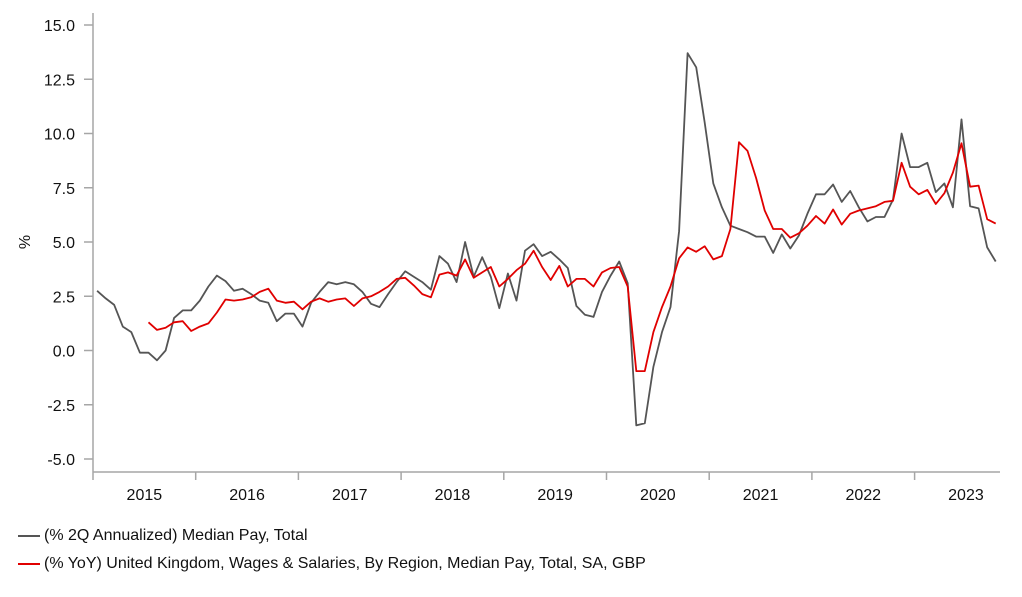 The image size is (1022, 597). What do you see at coordinates (29, 536) in the screenshot?
I see `legend-swatch-gray` at bounding box center [29, 536].